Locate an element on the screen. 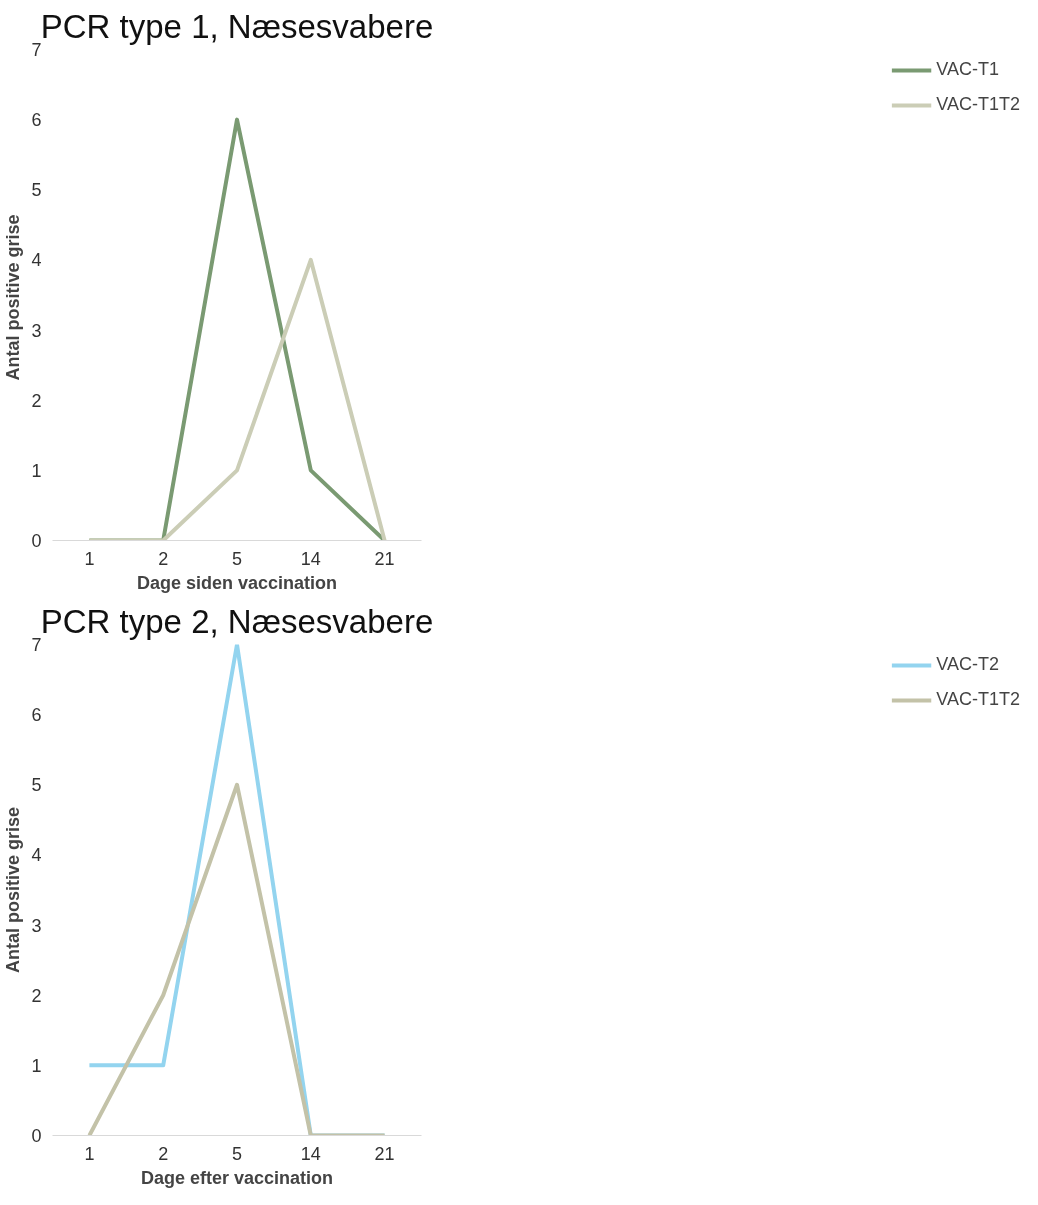  legend-label: VAC-T1 is located at coordinates (967, 69).